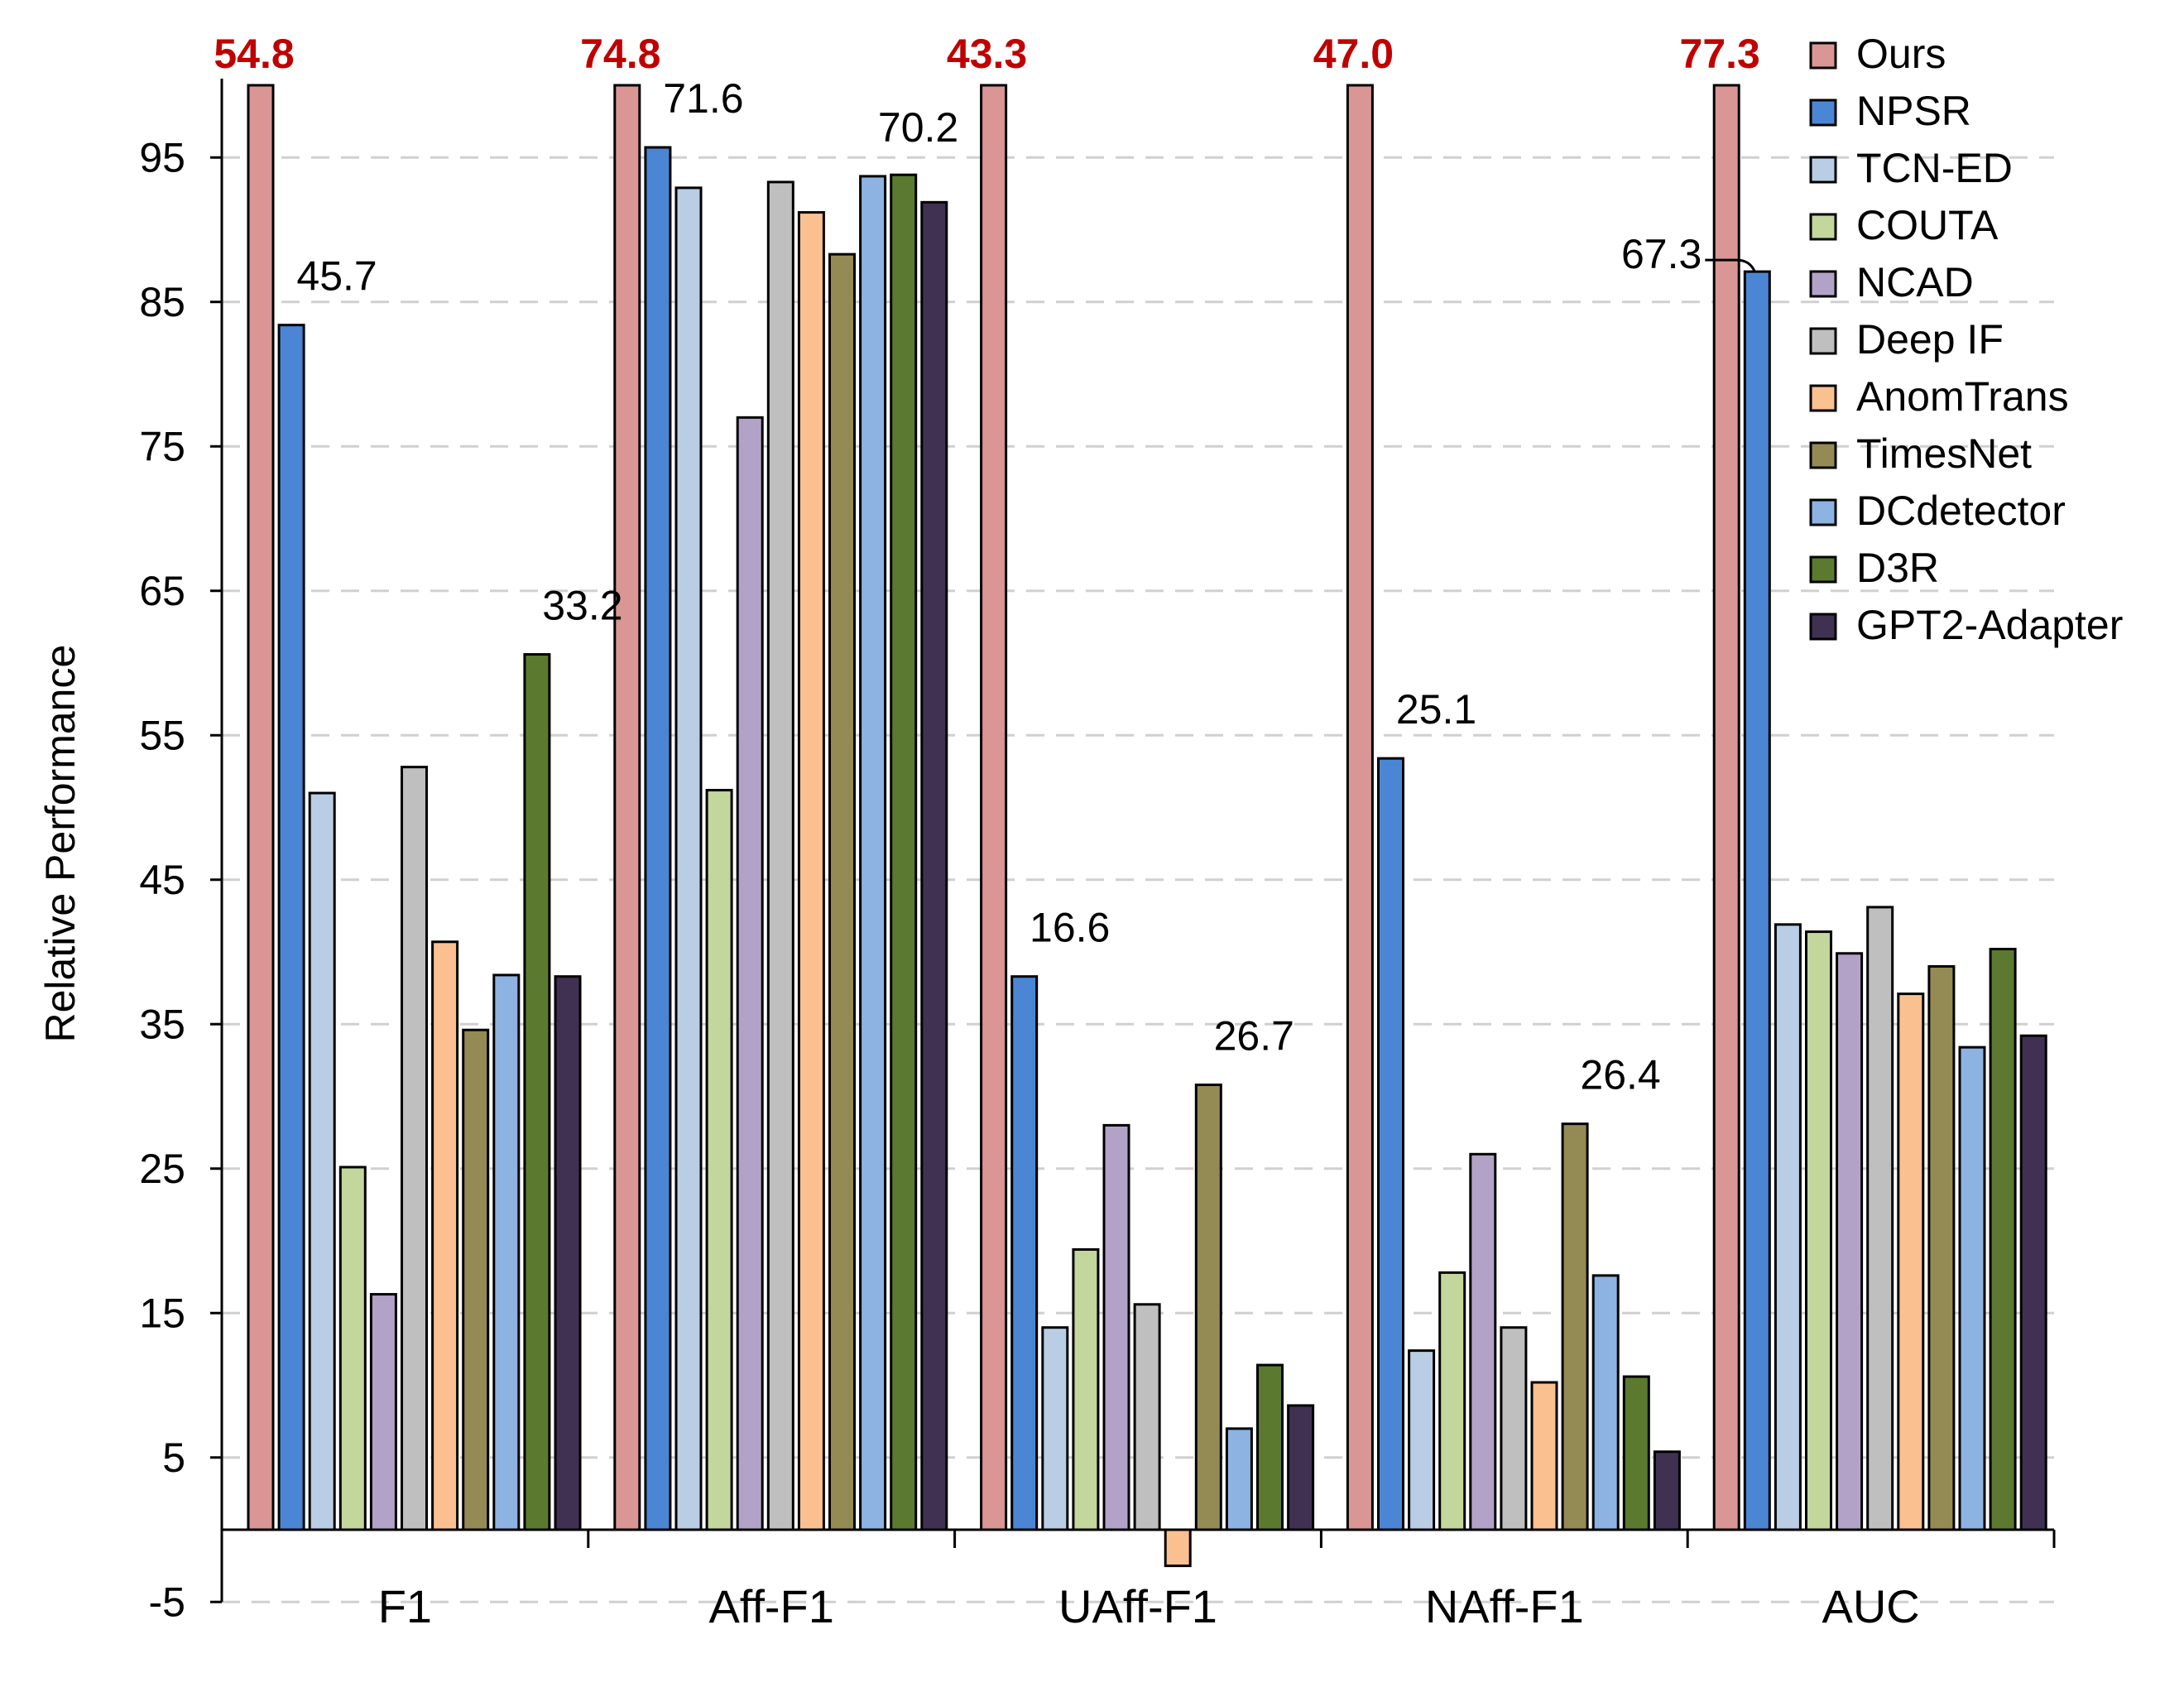 The width and height of the screenshot is (2184, 1687). I want to click on value-annotation: 16.6, so click(1070, 928).